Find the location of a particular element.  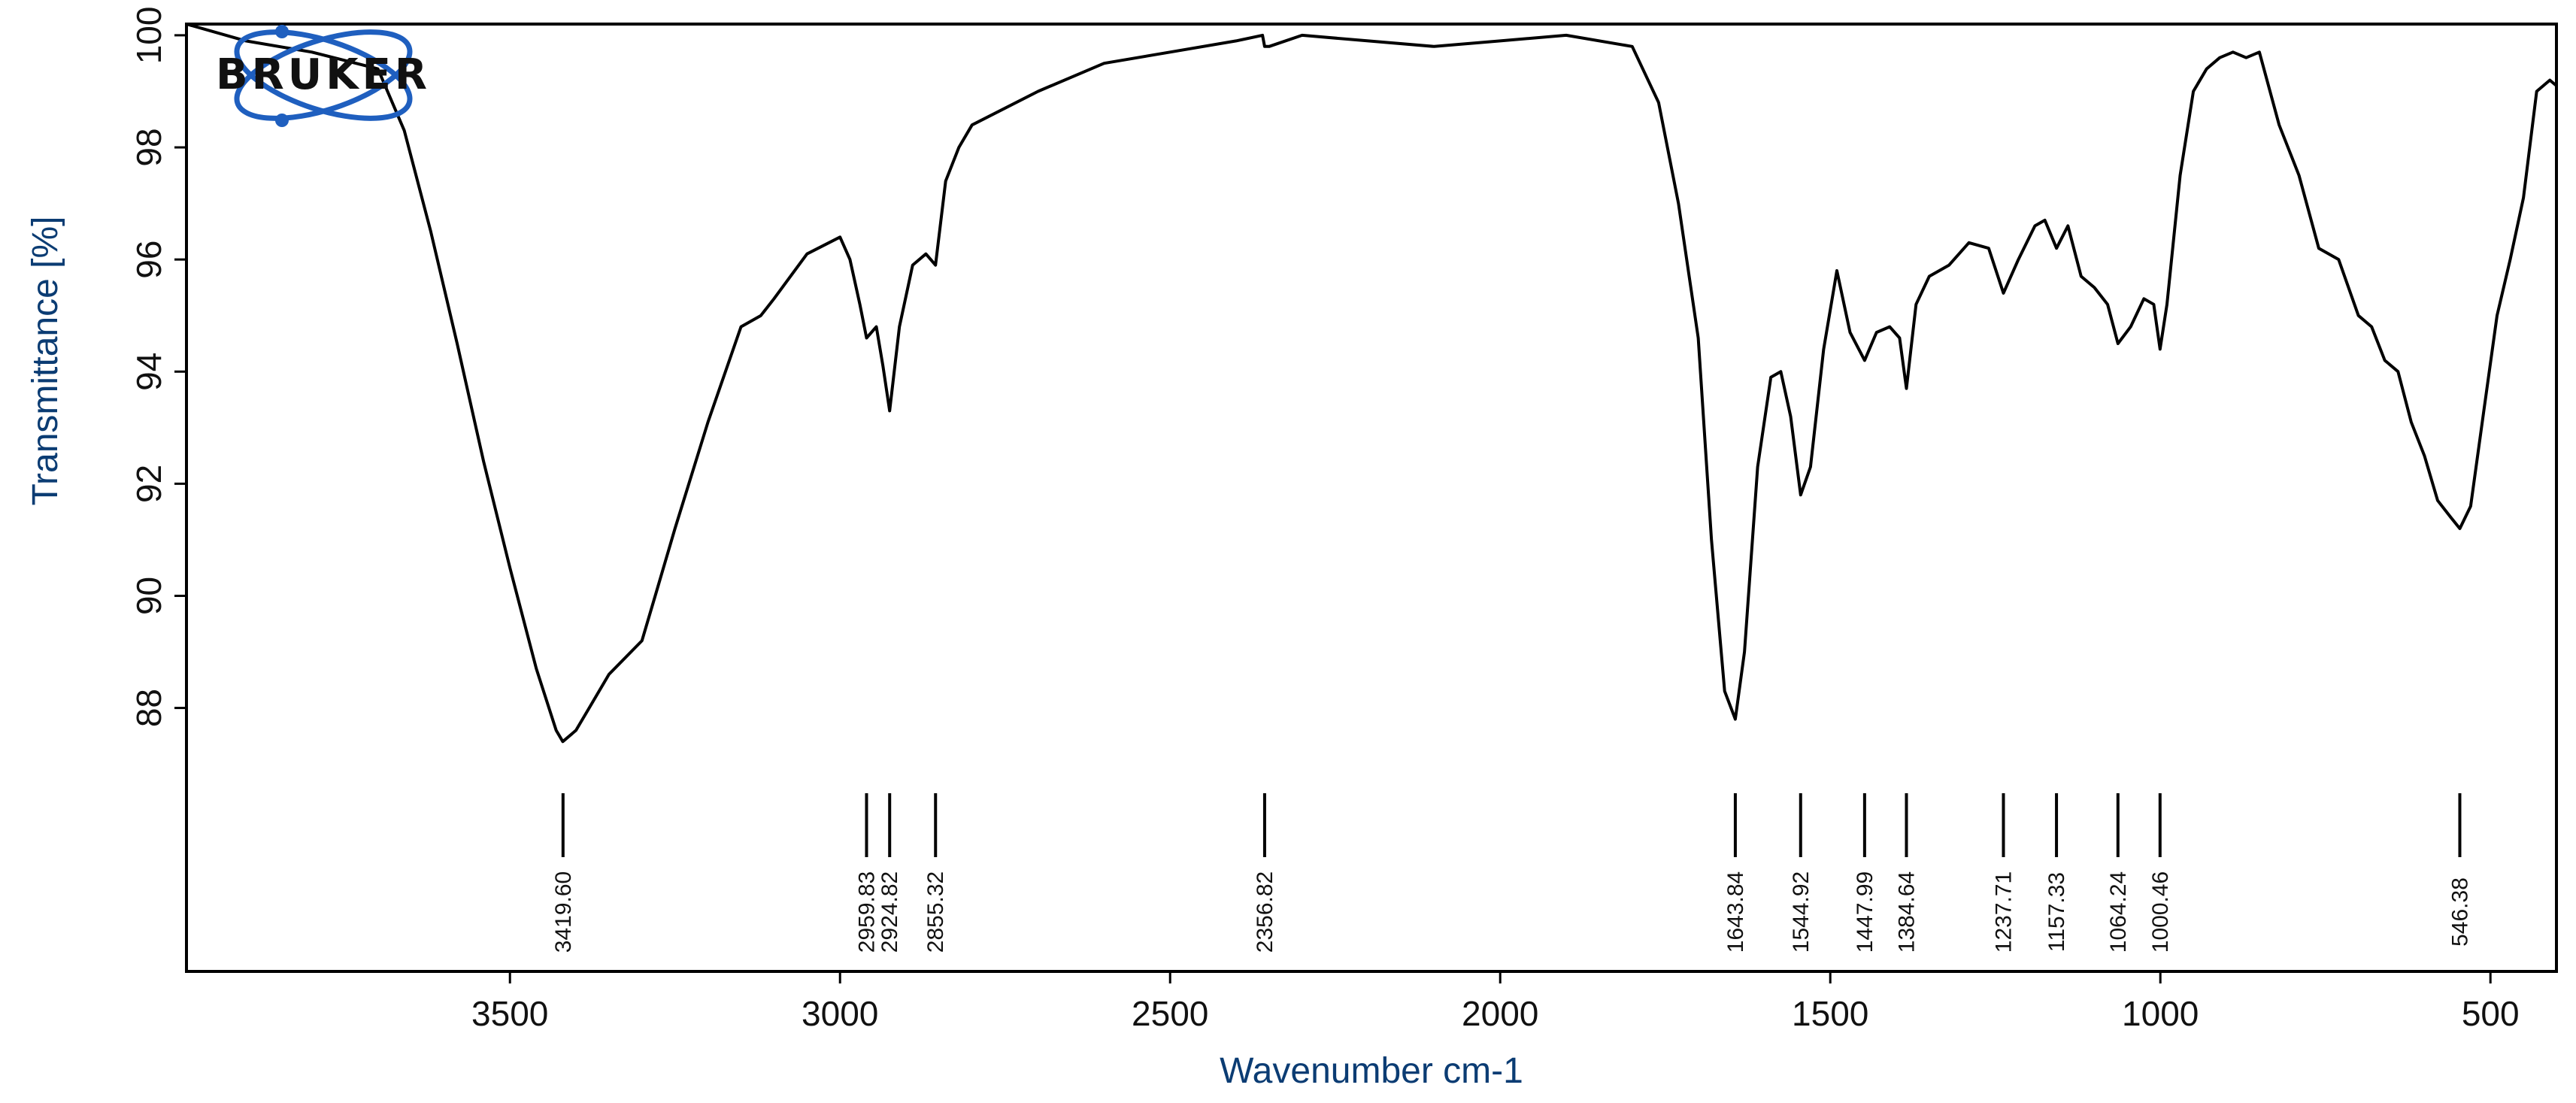

peak-label: 2959.83 is located at coordinates (866, 912).